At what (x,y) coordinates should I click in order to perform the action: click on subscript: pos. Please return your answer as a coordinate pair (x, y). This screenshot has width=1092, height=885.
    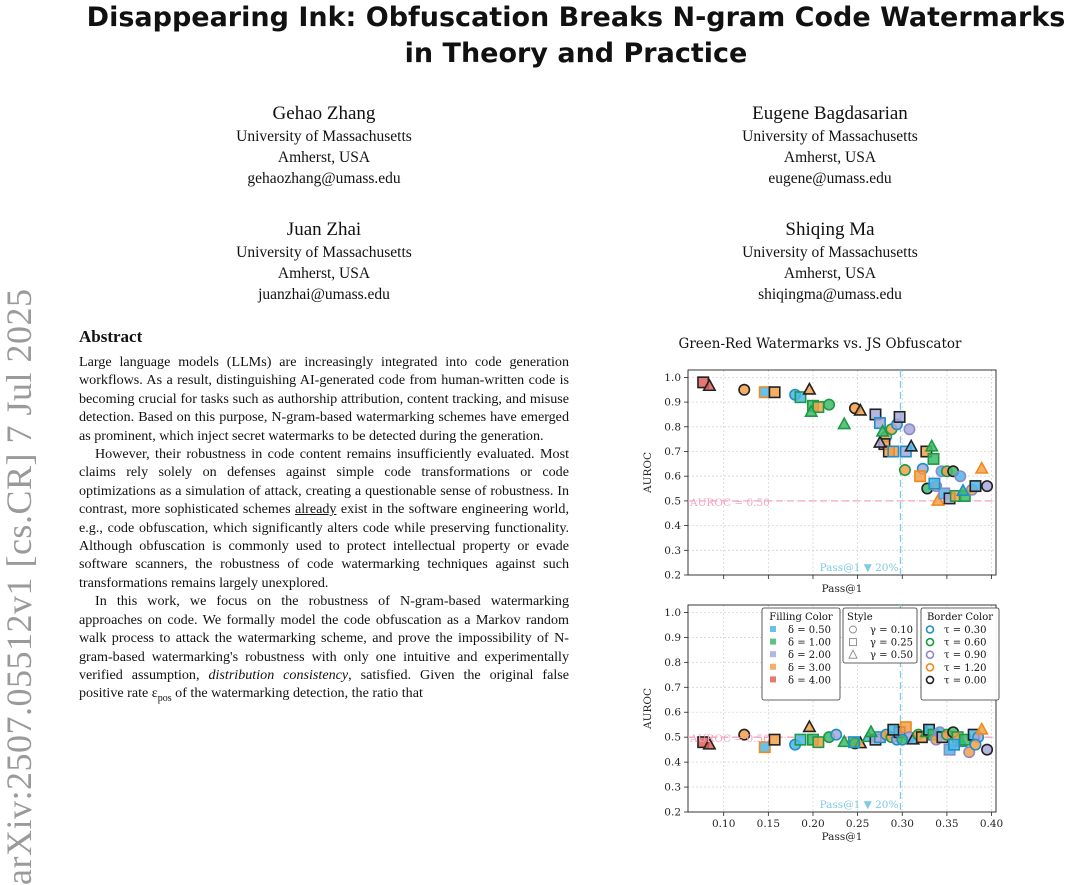
    Looking at the image, I should click on (164, 699).